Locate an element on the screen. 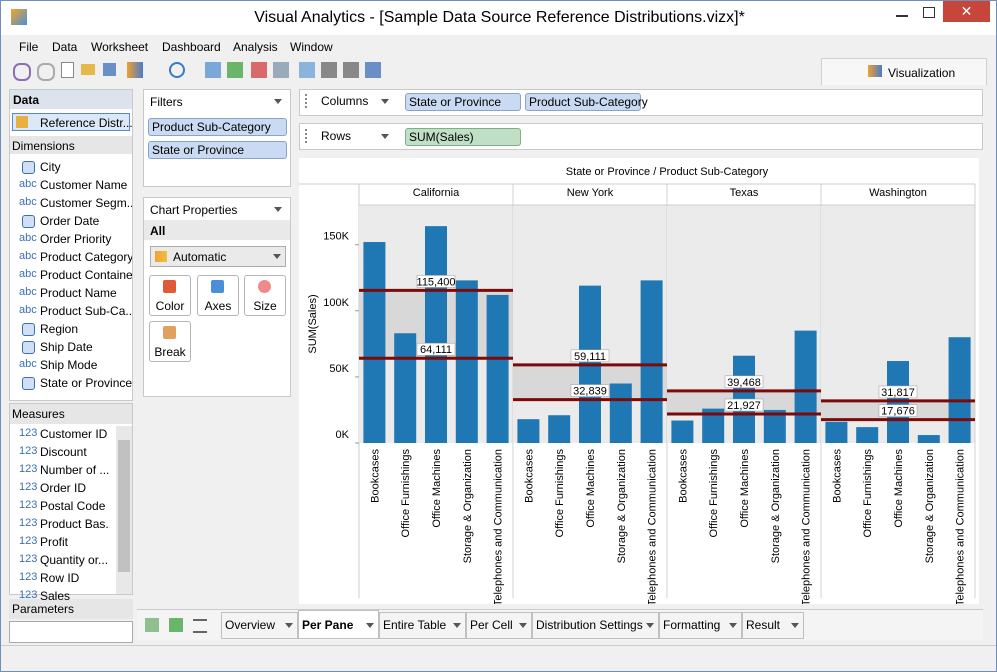 This screenshot has height=672, width=997. field-name: Order Date is located at coordinates (70, 221).